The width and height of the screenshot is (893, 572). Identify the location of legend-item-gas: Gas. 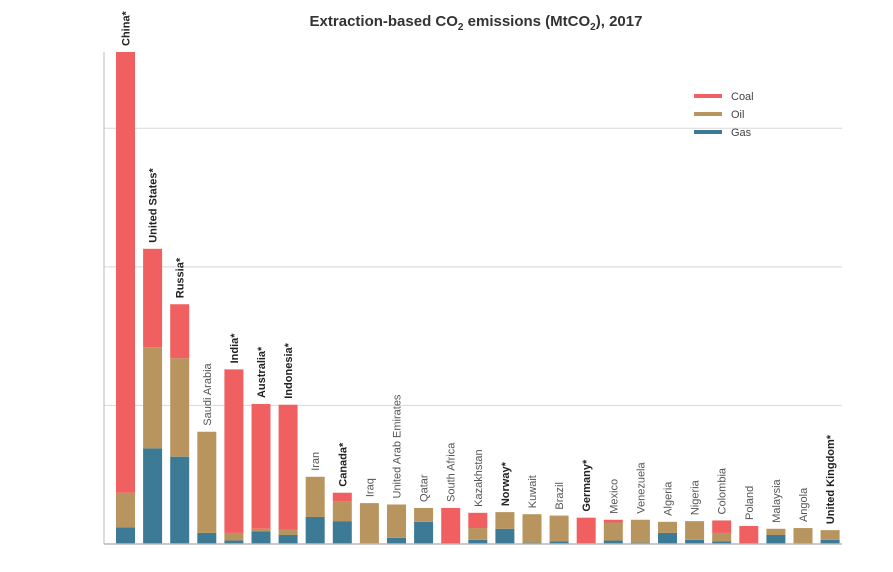
(723, 133).